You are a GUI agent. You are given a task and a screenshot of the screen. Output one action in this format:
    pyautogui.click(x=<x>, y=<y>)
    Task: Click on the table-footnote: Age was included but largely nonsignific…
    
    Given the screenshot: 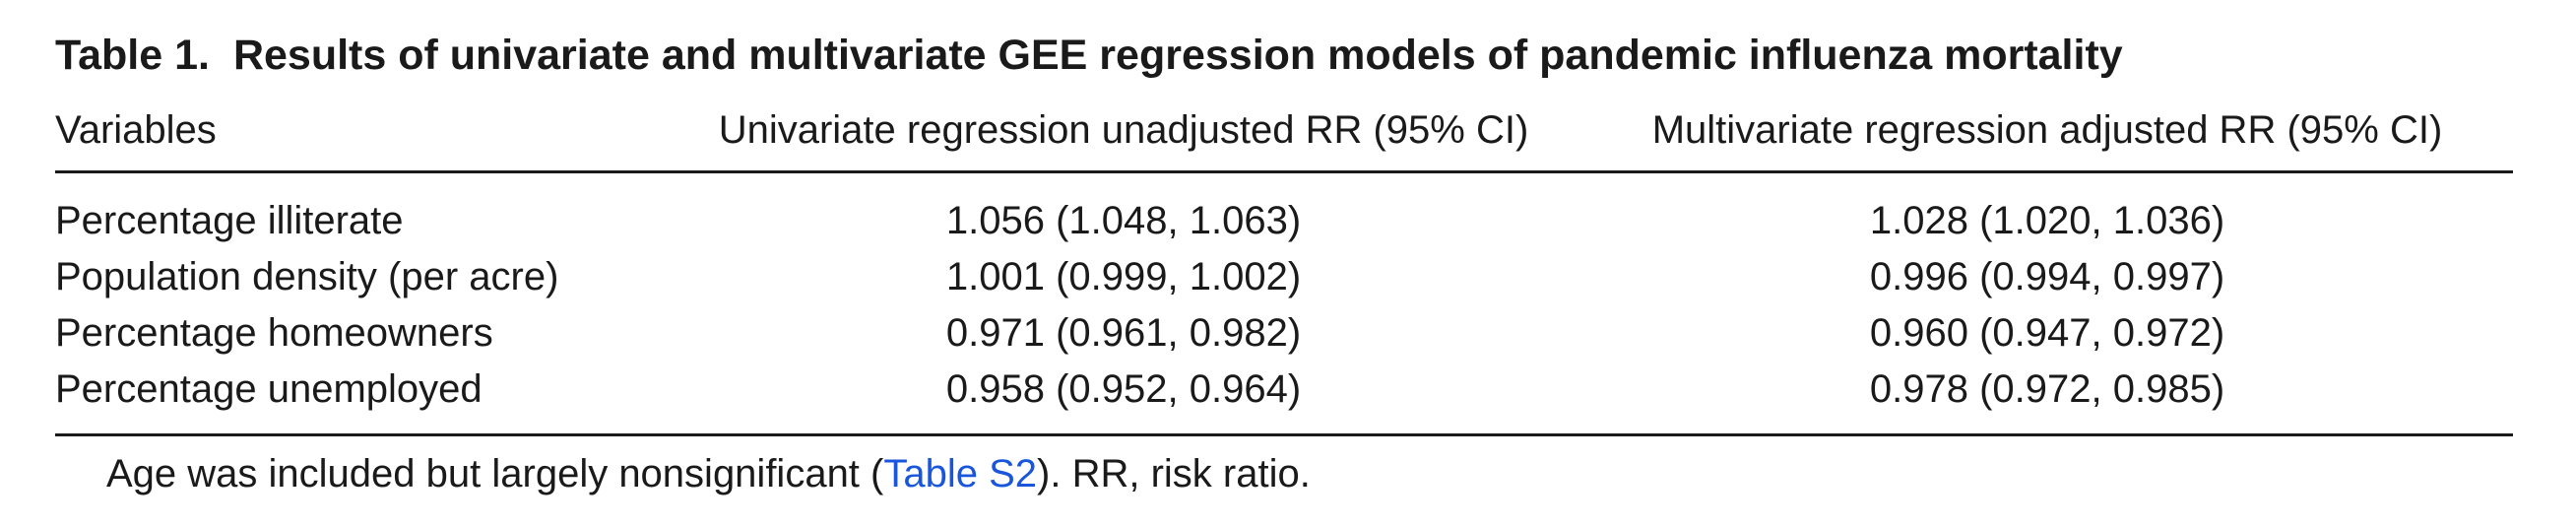 What is the action you would take?
    pyautogui.click(x=1284, y=464)
    